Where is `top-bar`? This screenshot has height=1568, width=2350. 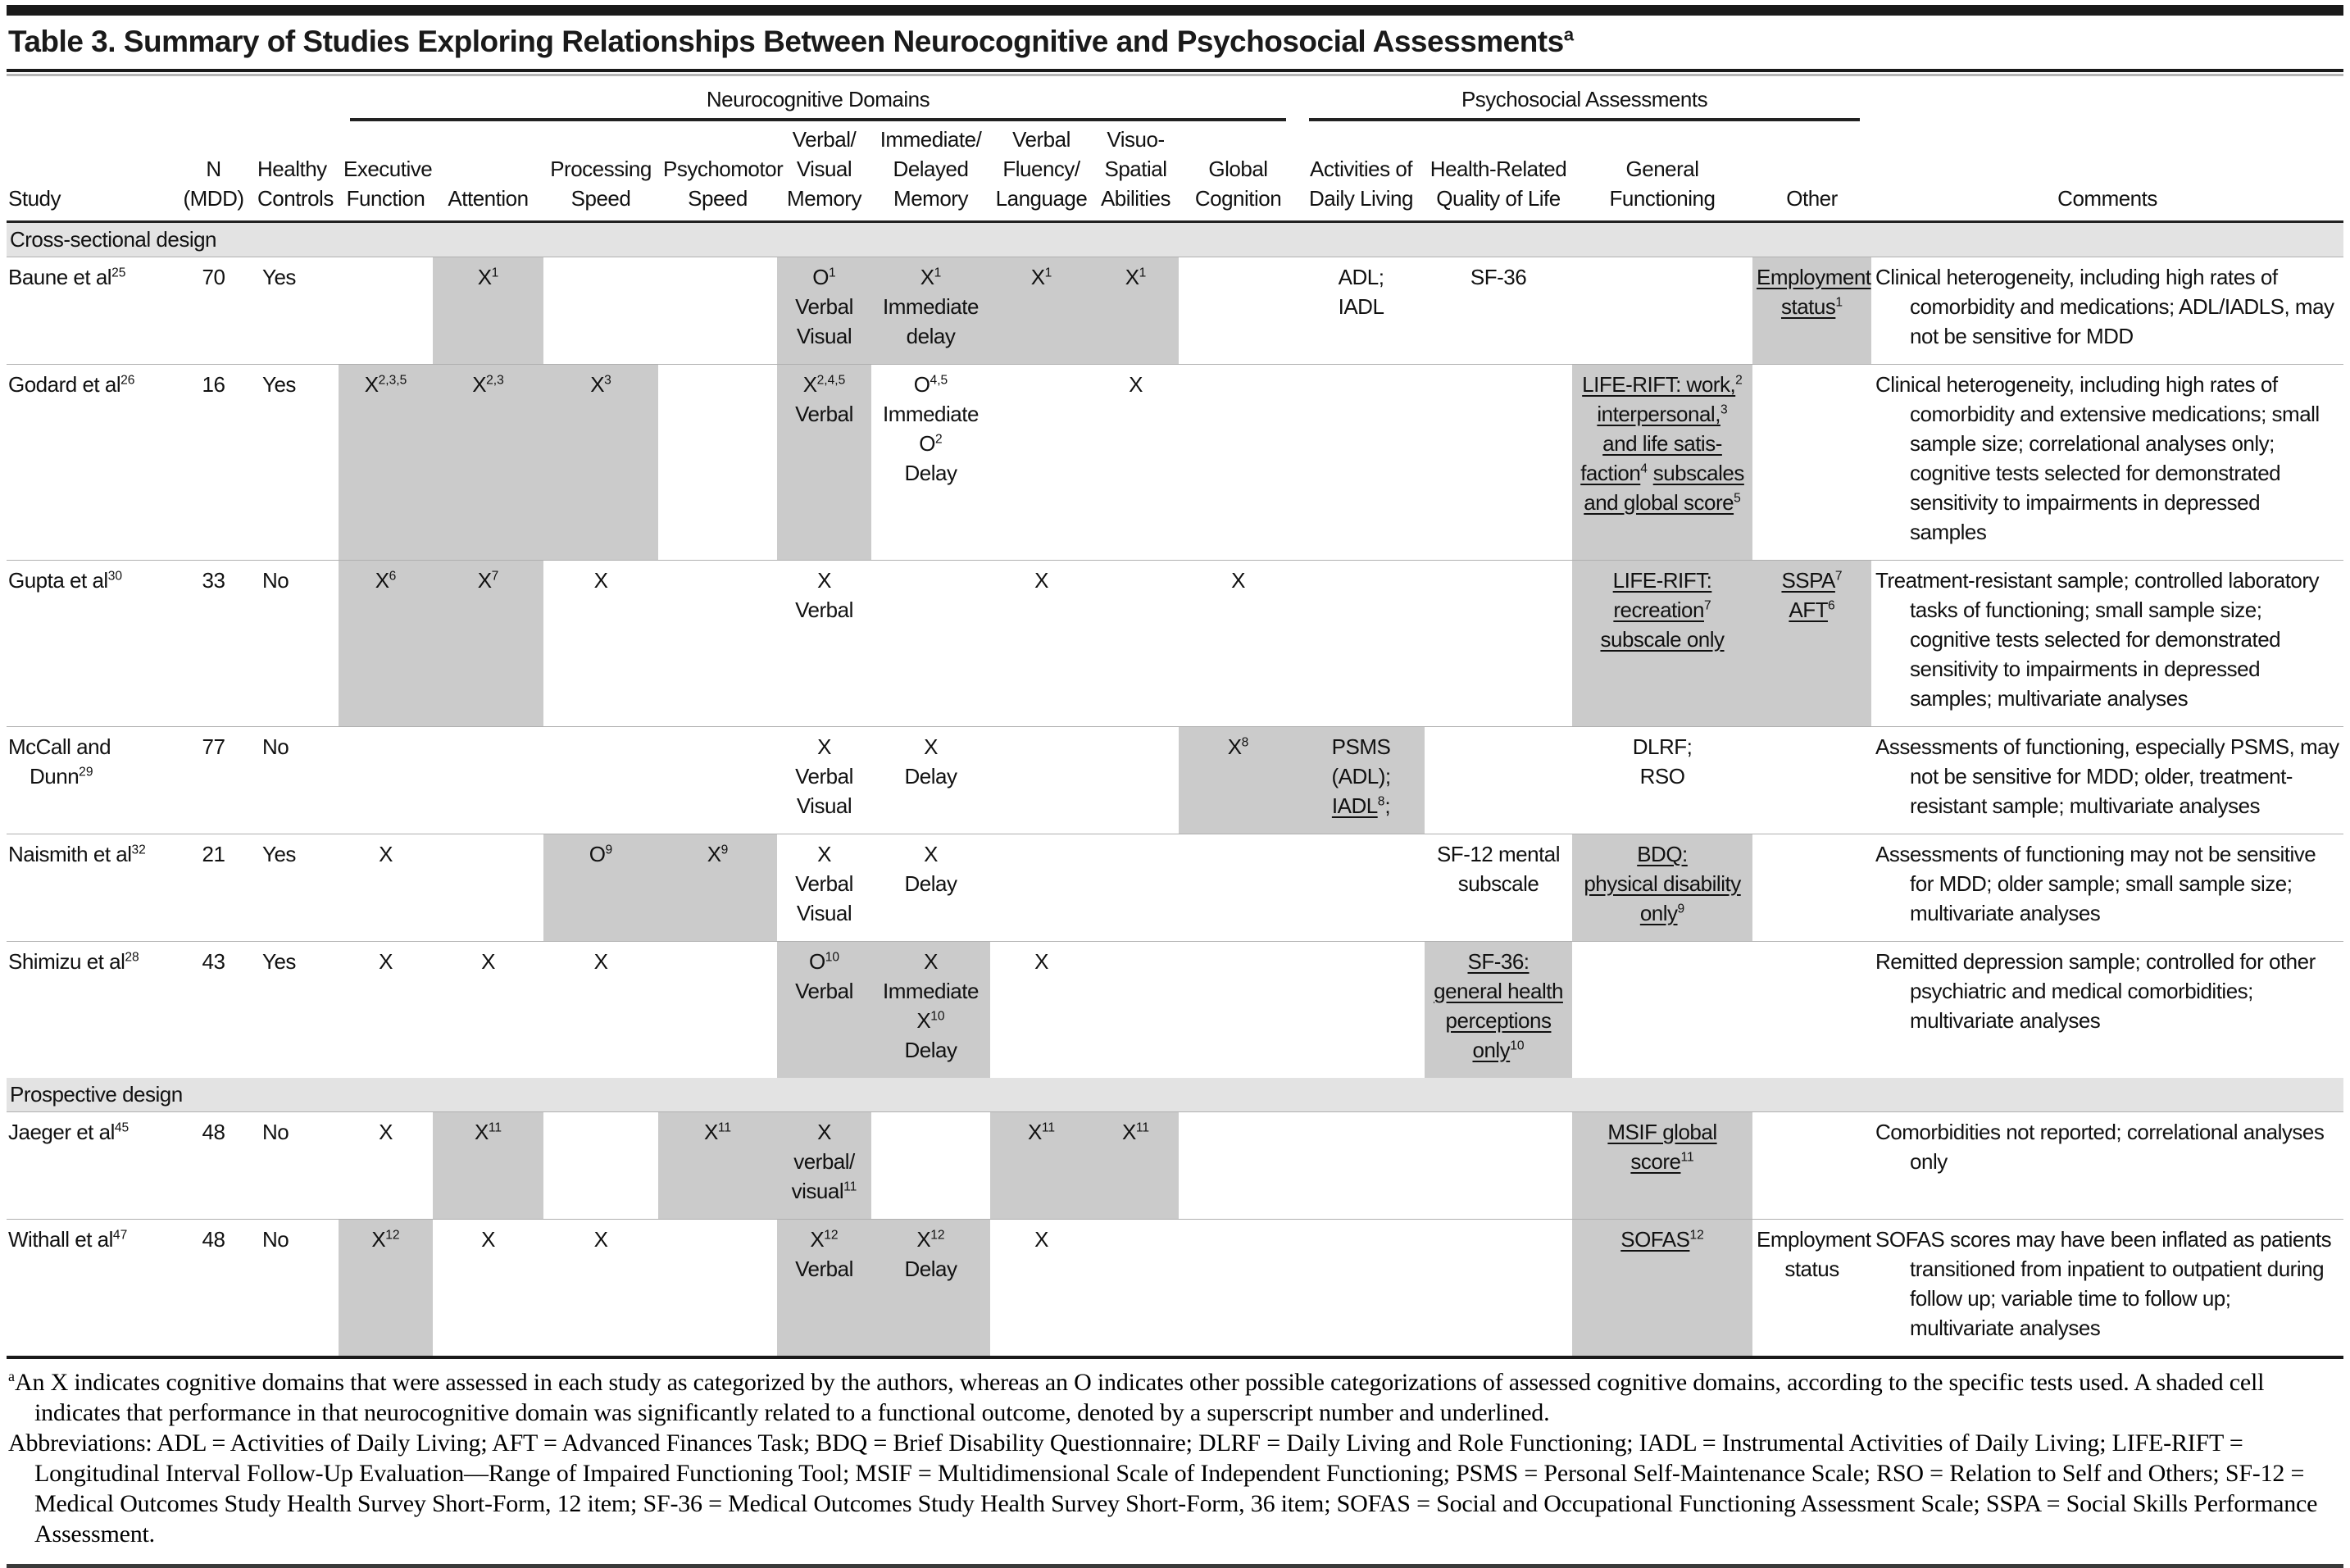
top-bar is located at coordinates (1175, 10).